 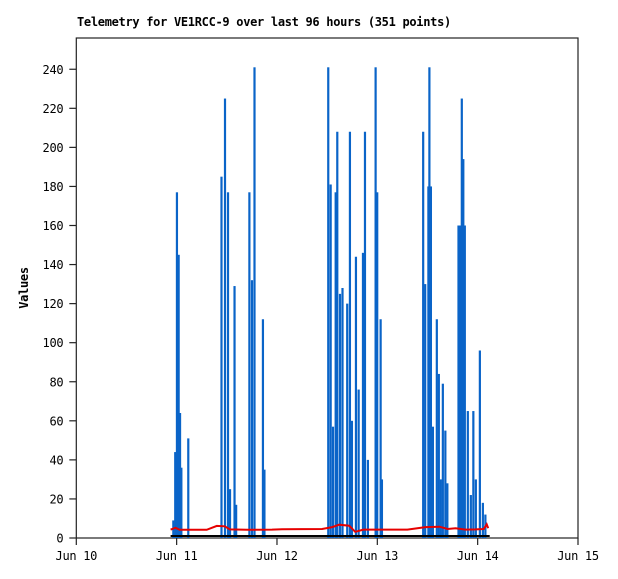 What do you see at coordinates (56, 421) in the screenshot?
I see `y-tick-label: 60` at bounding box center [56, 421].